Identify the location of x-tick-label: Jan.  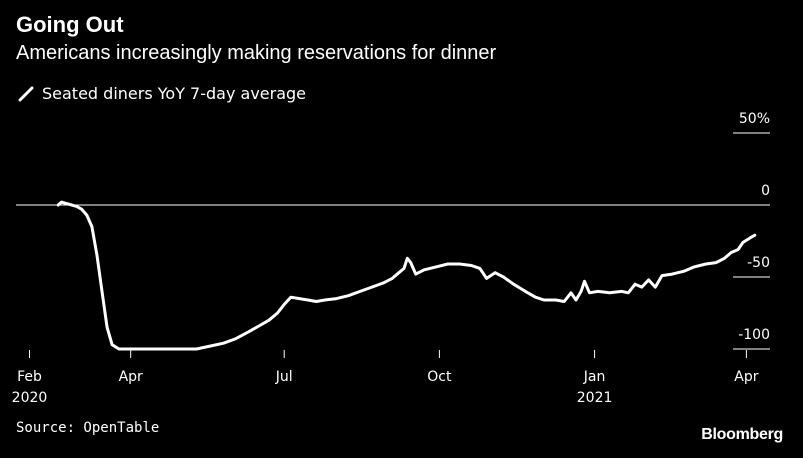
(594, 377).